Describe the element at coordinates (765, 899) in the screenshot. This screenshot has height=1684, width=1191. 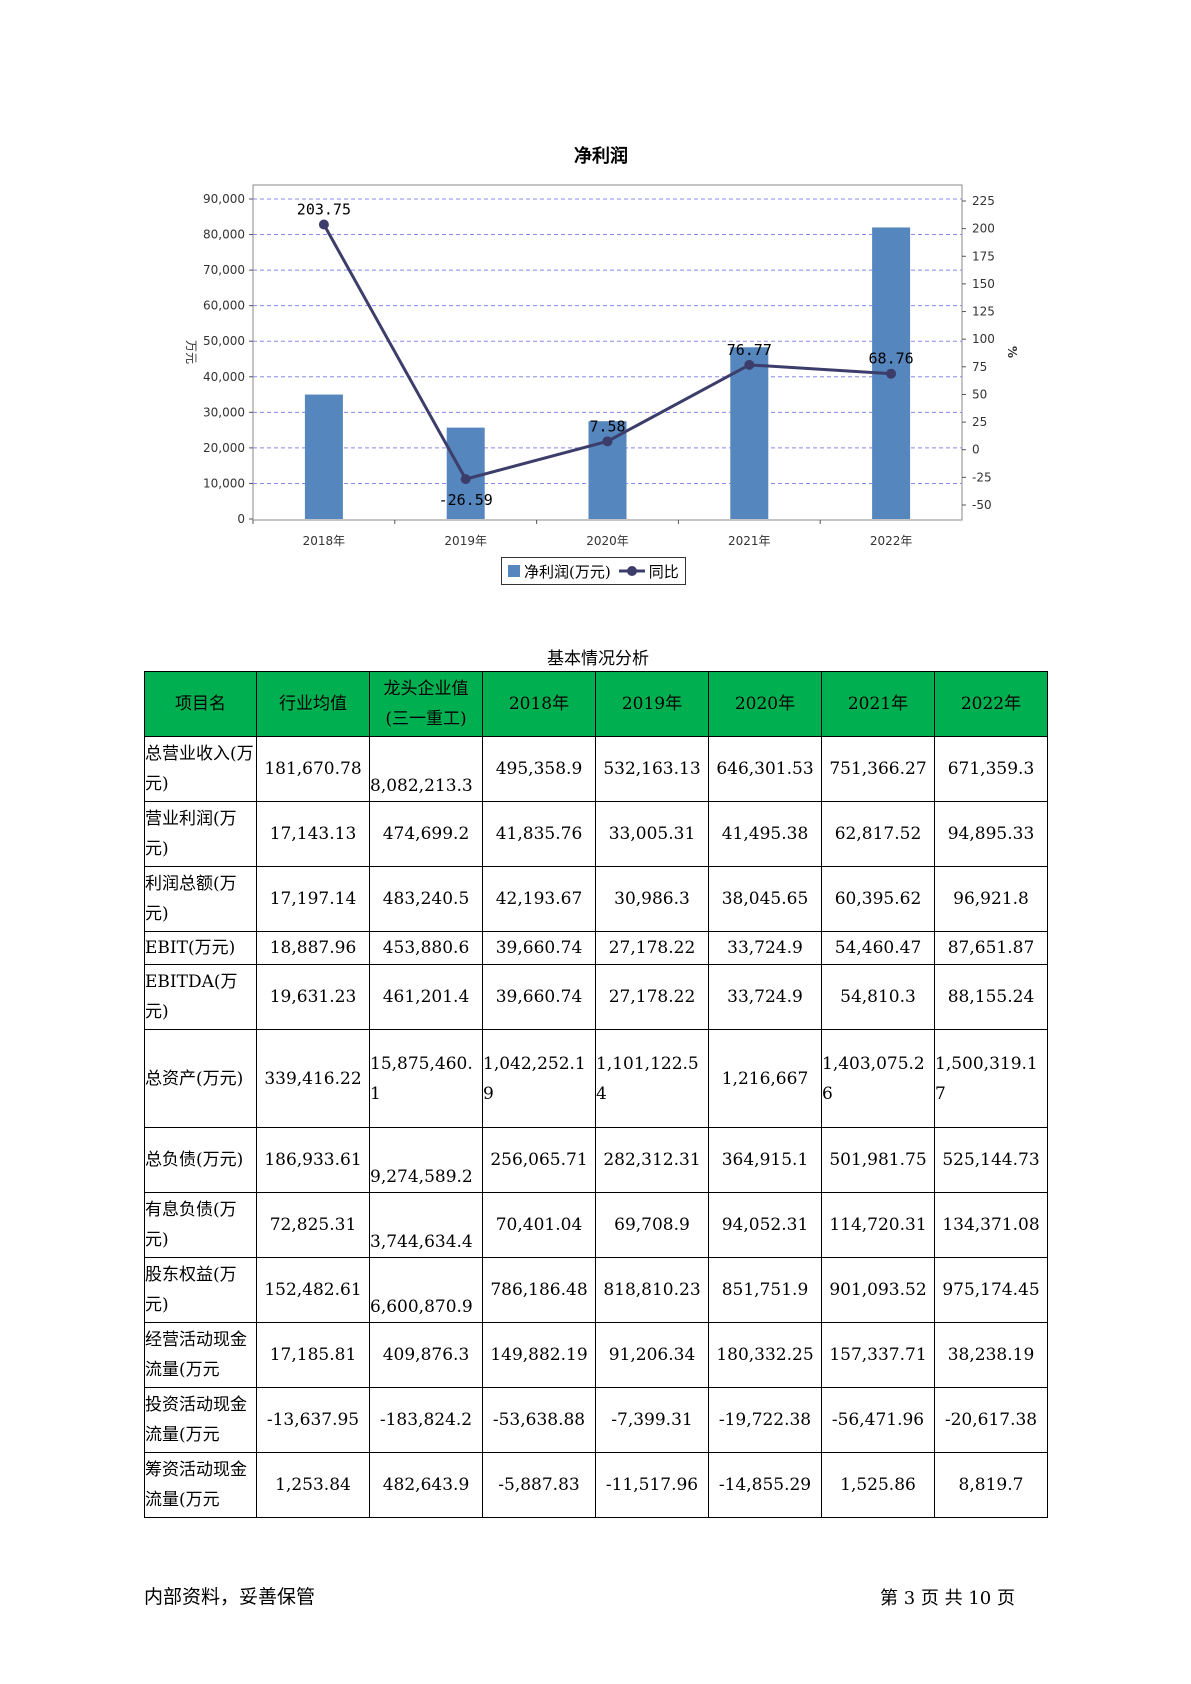
I see `value-cell: 38,045.65` at that location.